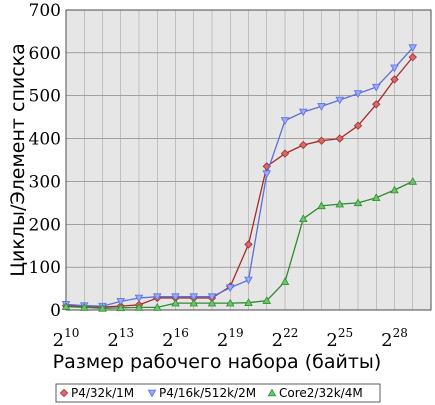 This screenshot has height=405, width=435. I want to click on x-tick-label: 225, so click(339, 338).